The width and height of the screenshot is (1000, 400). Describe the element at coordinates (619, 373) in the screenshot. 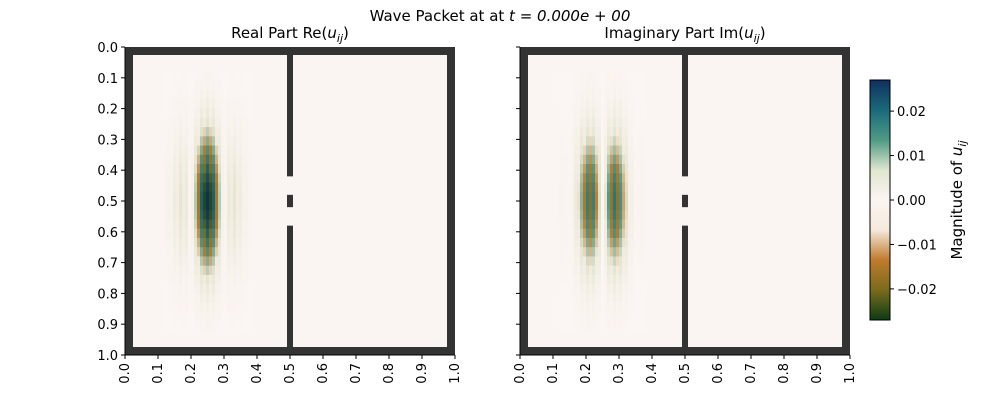

I see `x-tick-label: 0.3` at that location.